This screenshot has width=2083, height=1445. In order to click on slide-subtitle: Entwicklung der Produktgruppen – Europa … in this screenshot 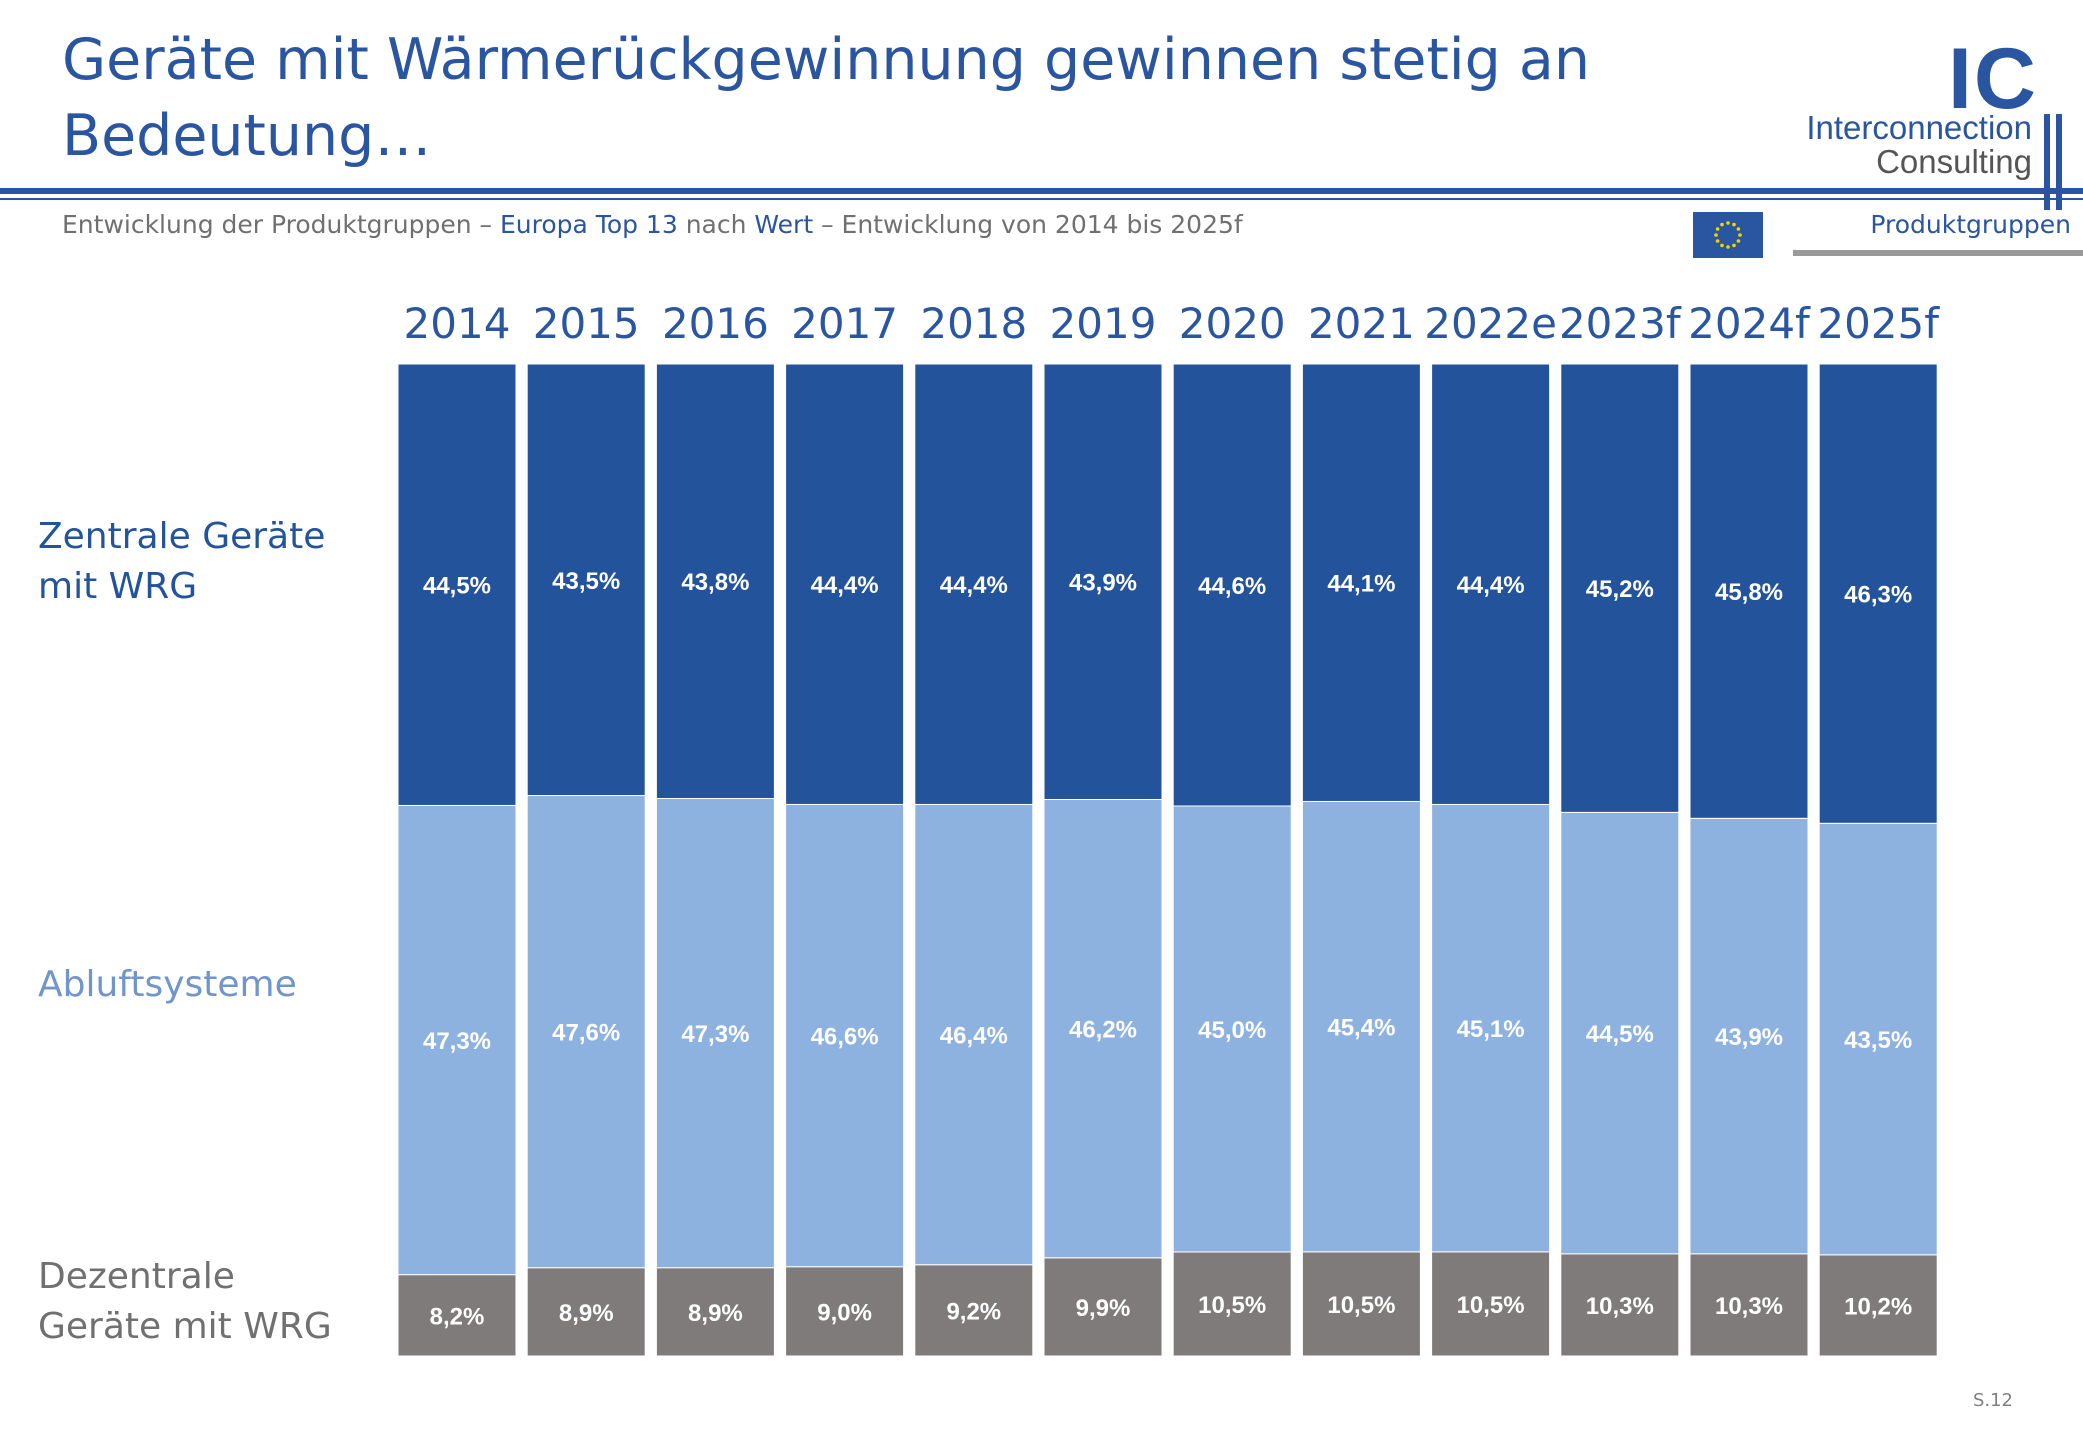, I will do `click(652, 224)`.